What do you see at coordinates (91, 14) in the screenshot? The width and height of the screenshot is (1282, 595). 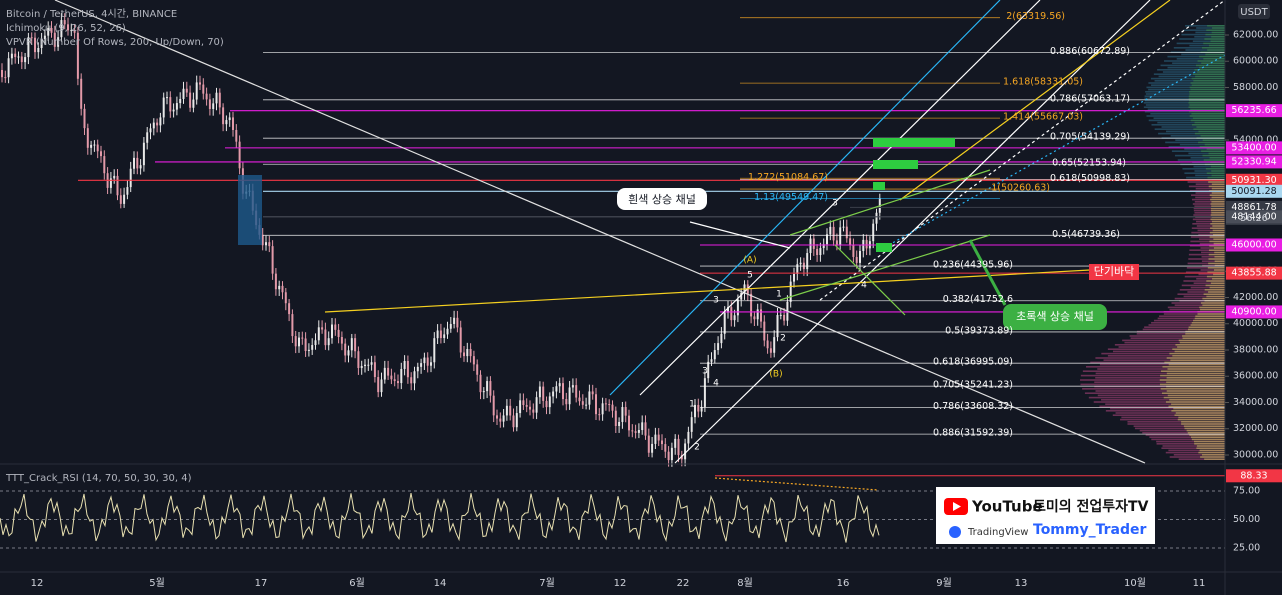 I see `symbol-info: Bitcoin / TetherUS, 4시간, BINANCE` at bounding box center [91, 14].